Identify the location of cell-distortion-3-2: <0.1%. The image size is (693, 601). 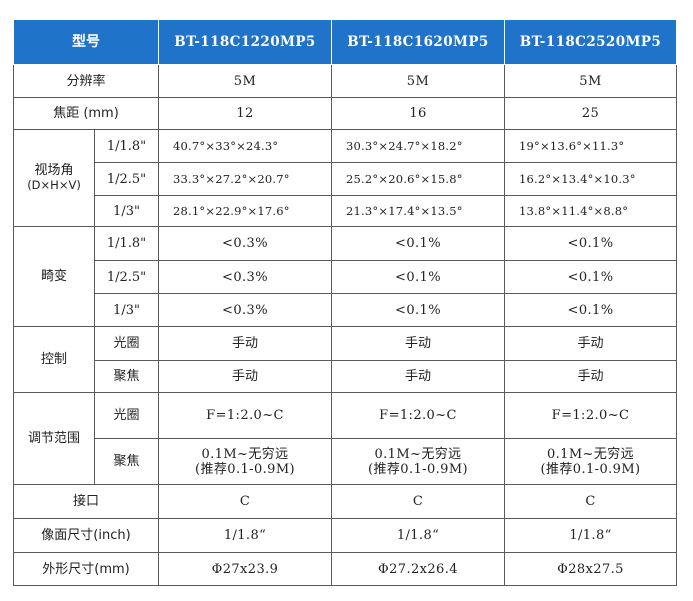
(418, 310).